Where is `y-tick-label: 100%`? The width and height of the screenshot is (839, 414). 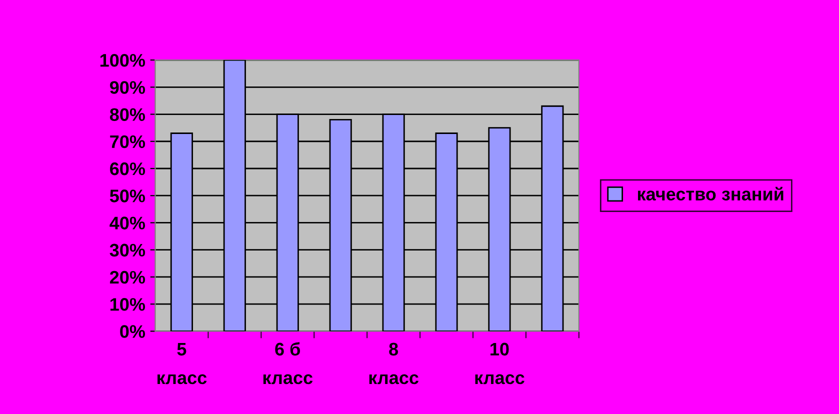 y-tick-label: 100% is located at coordinates (123, 60).